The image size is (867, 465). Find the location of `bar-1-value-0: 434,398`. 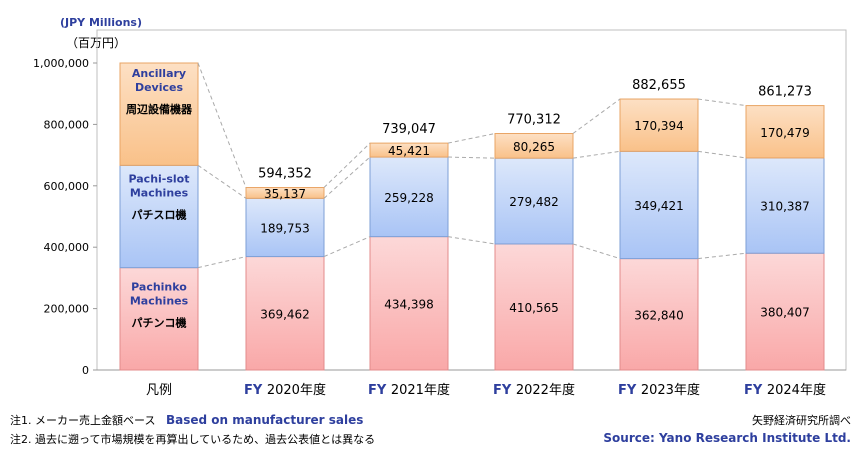

bar-1-value-0: 434,398 is located at coordinates (409, 304).